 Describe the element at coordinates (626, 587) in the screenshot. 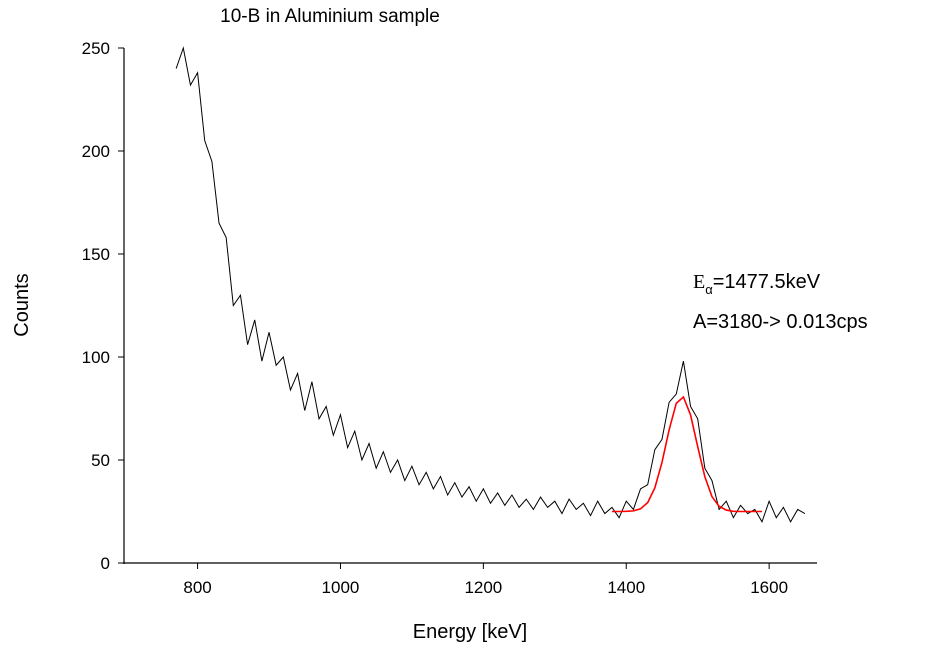

I see `x-tick-label: 1400` at that location.